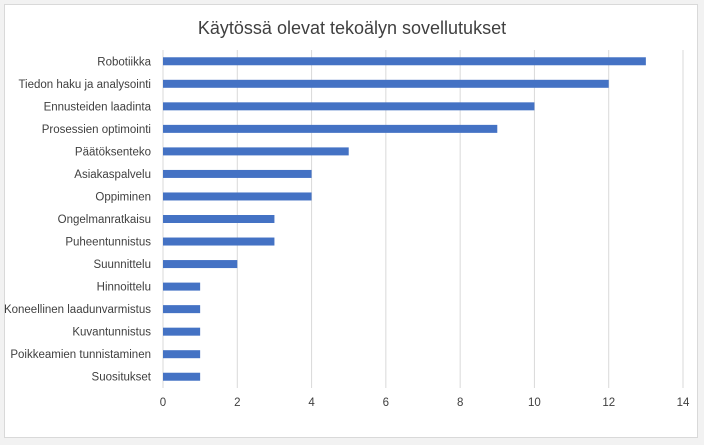  What do you see at coordinates (683, 403) in the screenshot?
I see `x-tick-label: 14` at bounding box center [683, 403].